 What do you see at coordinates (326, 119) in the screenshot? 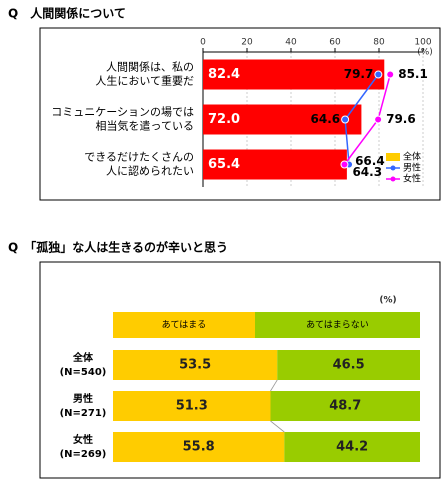
I see `point-label: 64.6` at bounding box center [326, 119].